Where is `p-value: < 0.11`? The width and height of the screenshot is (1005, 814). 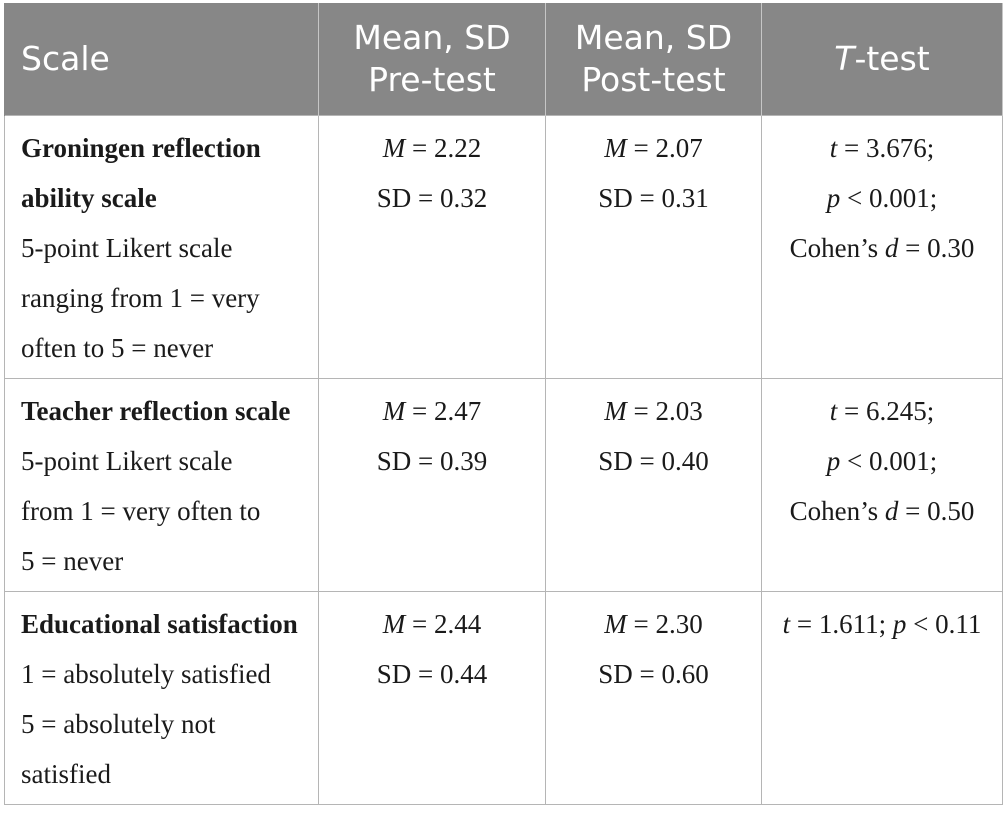
p-value: < 0.11 is located at coordinates (947, 623).